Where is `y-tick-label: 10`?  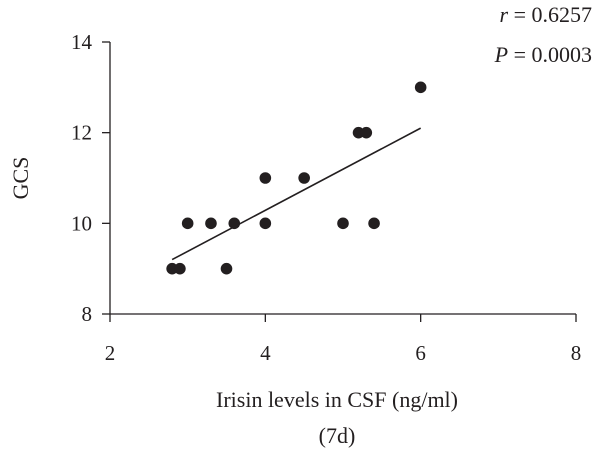
y-tick-label: 10 is located at coordinates (81, 223).